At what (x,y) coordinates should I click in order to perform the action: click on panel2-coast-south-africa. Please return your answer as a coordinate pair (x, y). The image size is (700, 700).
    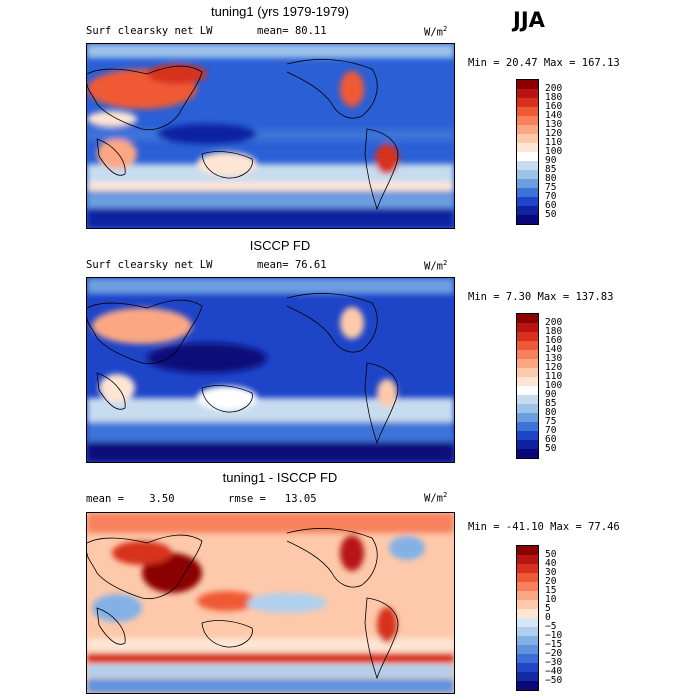
    Looking at the image, I should click on (111, 391).